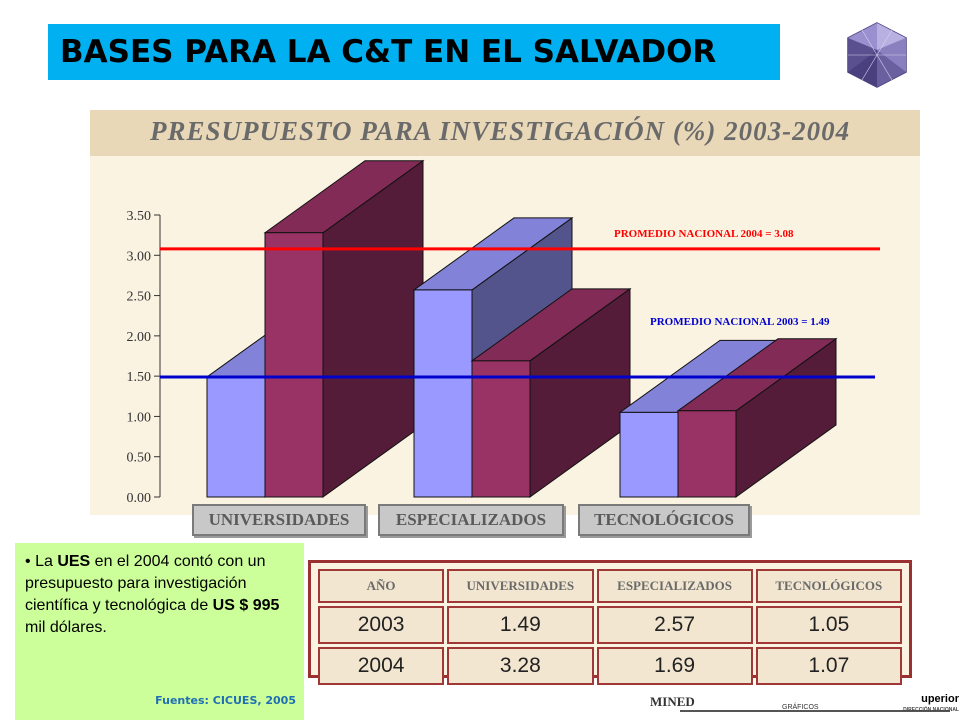  I want to click on table-header-cell: TECNOLÓGICOS, so click(828, 586).